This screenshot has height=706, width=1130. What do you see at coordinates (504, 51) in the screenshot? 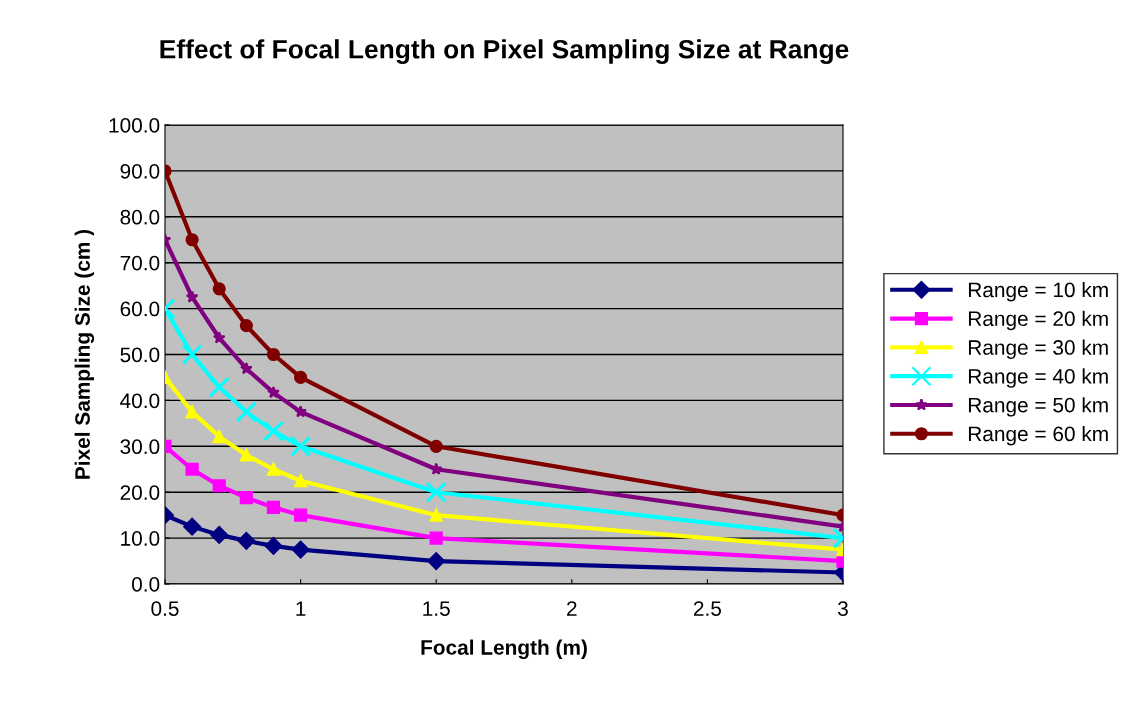
I see `chart-title: Effect of Focal Length on Pixel Sampling Size at Range` at bounding box center [504, 51].